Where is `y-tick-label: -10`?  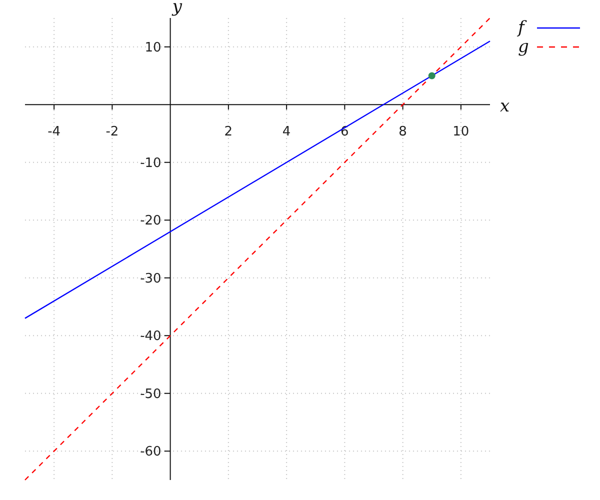
y-tick-label: -10 is located at coordinates (151, 163).